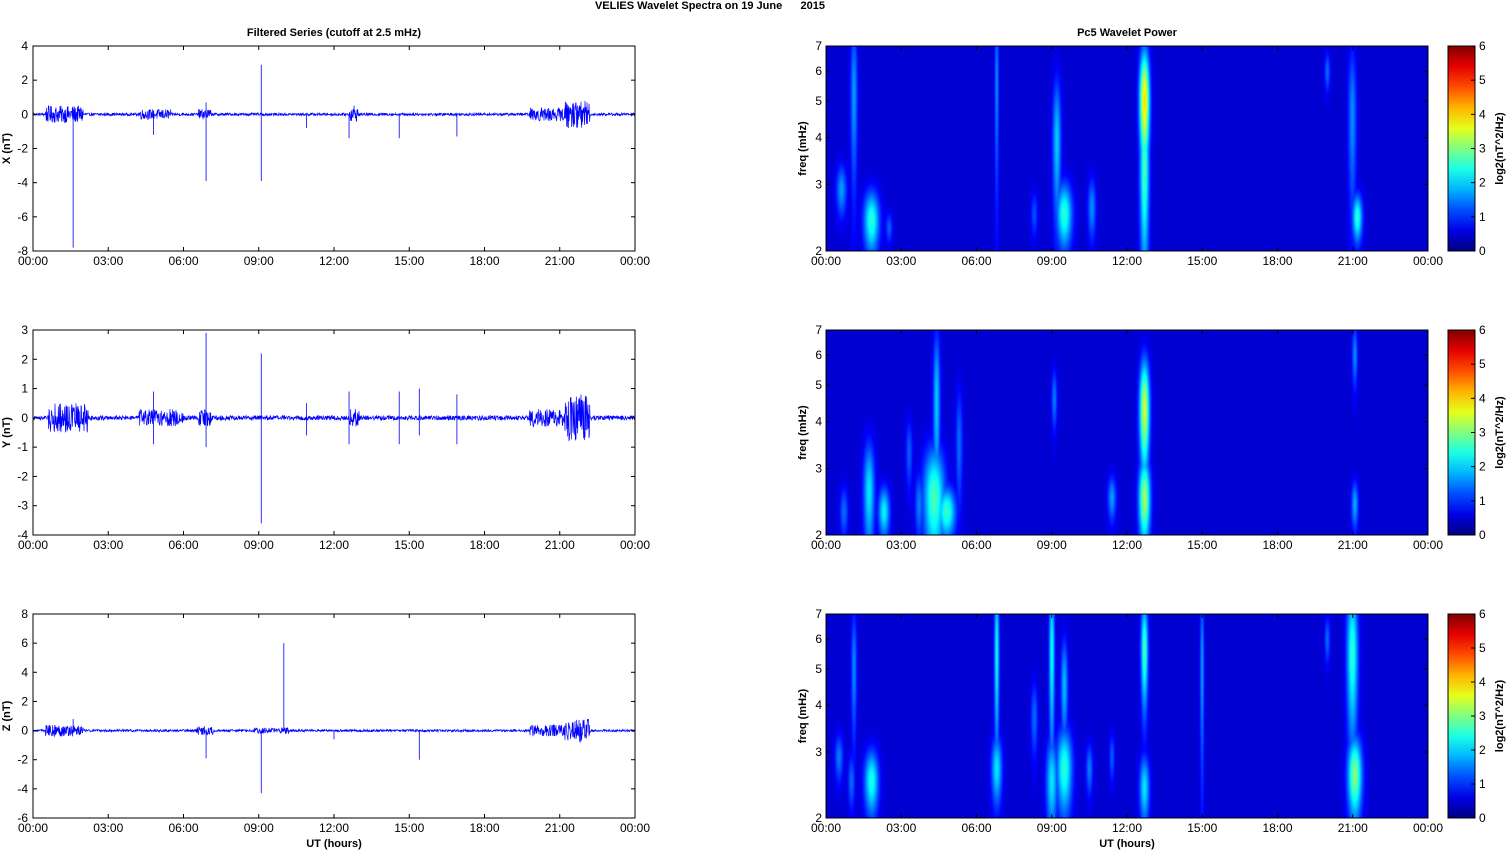 The image size is (1511, 851). I want to click on right-x-axis-label: UT (hours), so click(1127, 844).